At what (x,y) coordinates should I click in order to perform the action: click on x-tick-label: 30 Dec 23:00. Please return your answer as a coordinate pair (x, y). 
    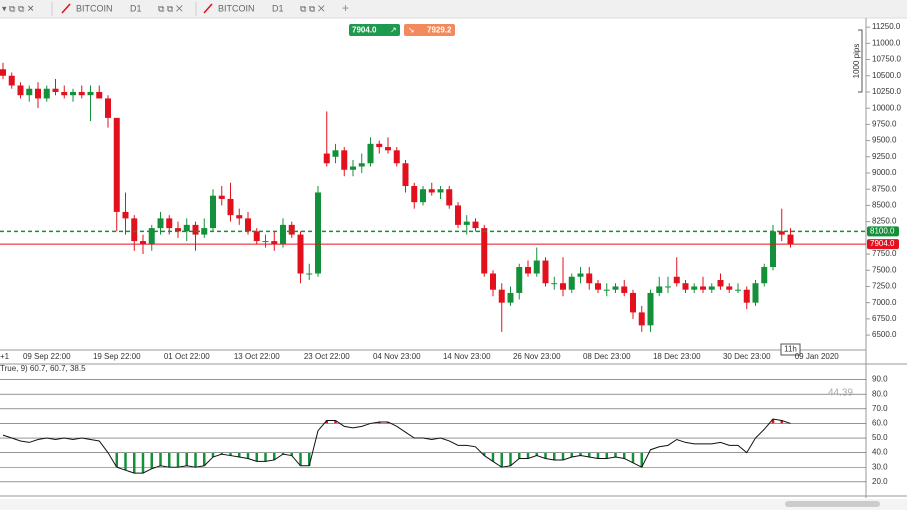
    Looking at the image, I should click on (747, 356).